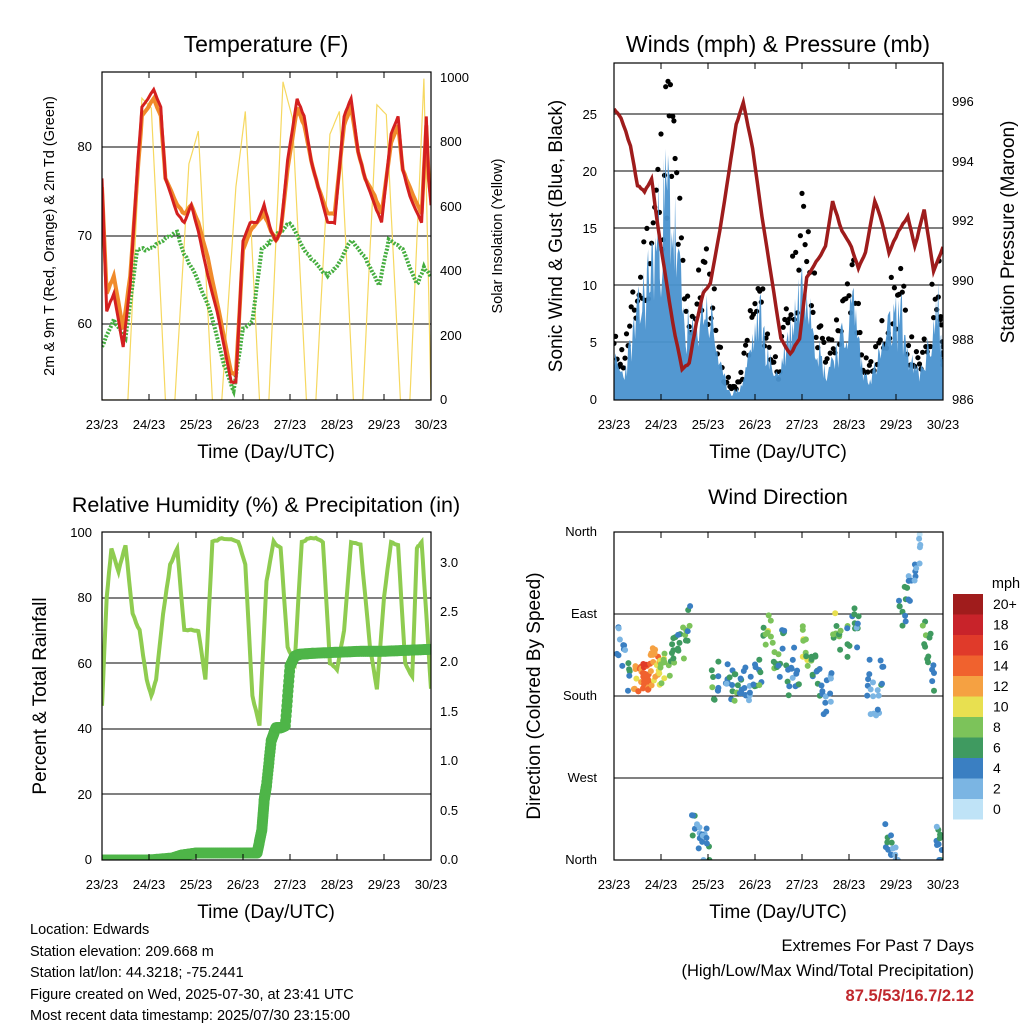  Describe the element at coordinates (963, 250) in the screenshot. I see `winds-y-ticks-right: 986 988 990 992 994 996` at that location.